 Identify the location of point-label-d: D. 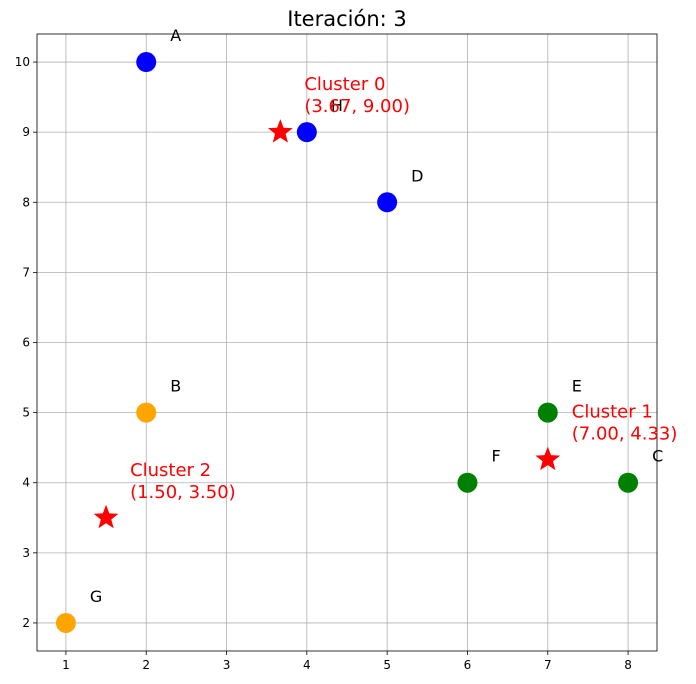
(417, 175).